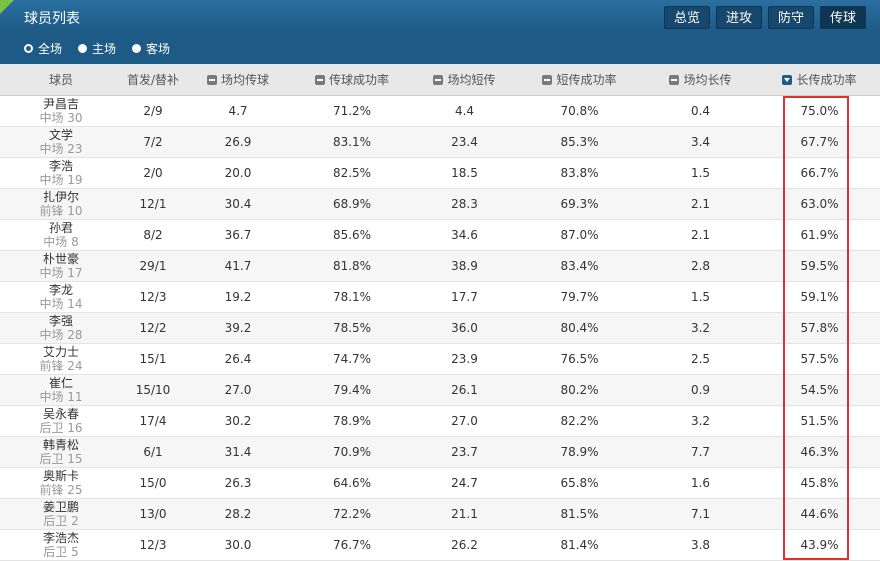 The image size is (880, 561). Describe the element at coordinates (464, 265) in the screenshot. I see `cell-short: 38.9` at that location.